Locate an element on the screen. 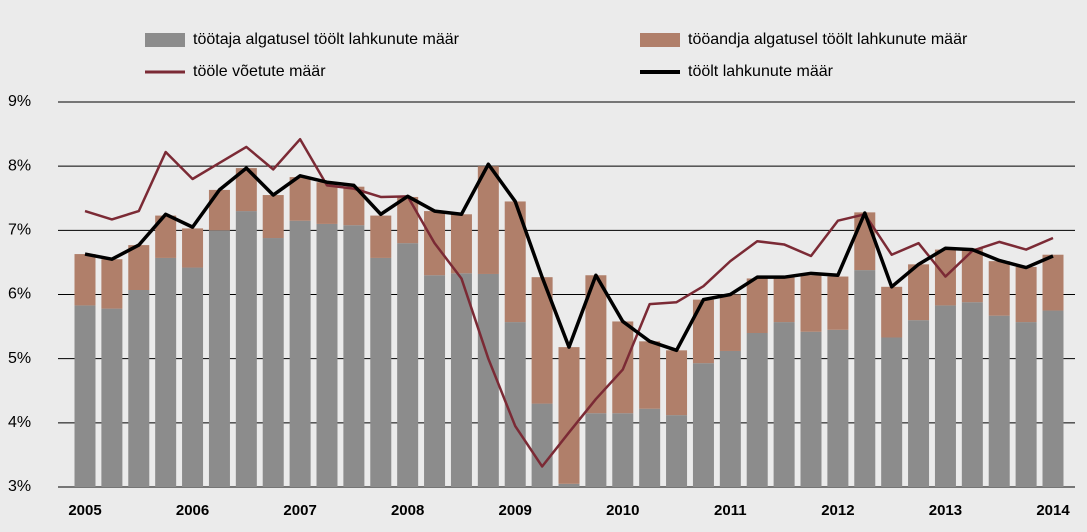 The width and height of the screenshot is (1087, 532). x-tick-label: 2007 is located at coordinates (299, 510).